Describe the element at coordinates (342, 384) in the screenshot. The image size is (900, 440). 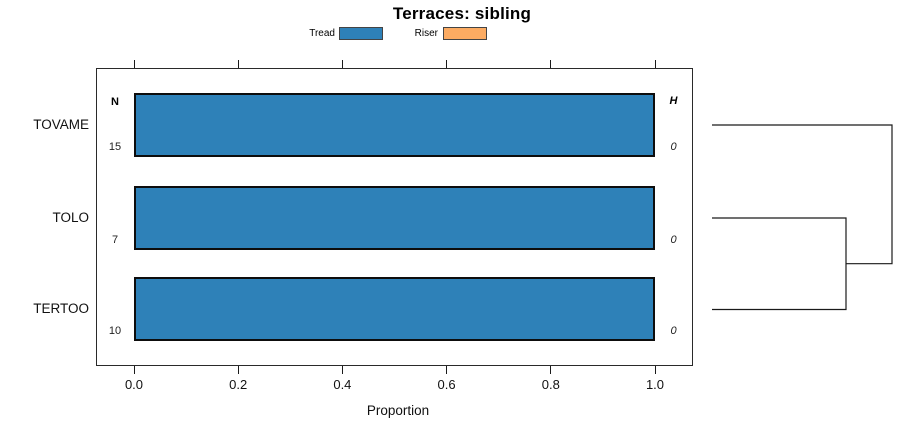
I see `x-axis-tick-label: 0.4` at that location.